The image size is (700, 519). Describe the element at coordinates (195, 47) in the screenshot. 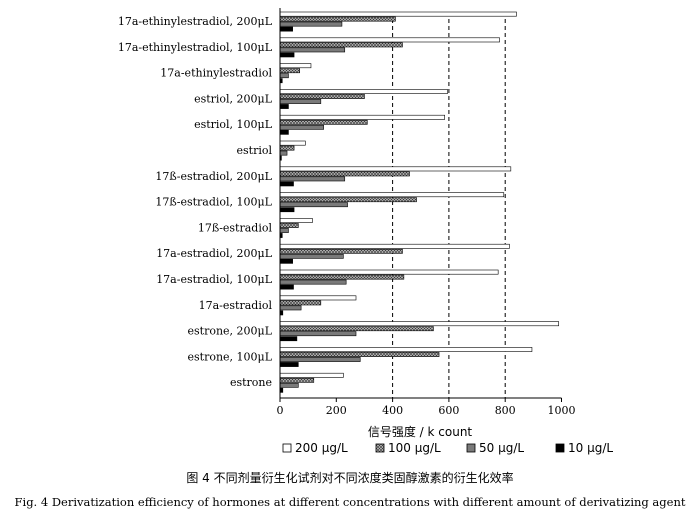

I see `category-label: 17a-ethinylestradiol, 100μL` at that location.